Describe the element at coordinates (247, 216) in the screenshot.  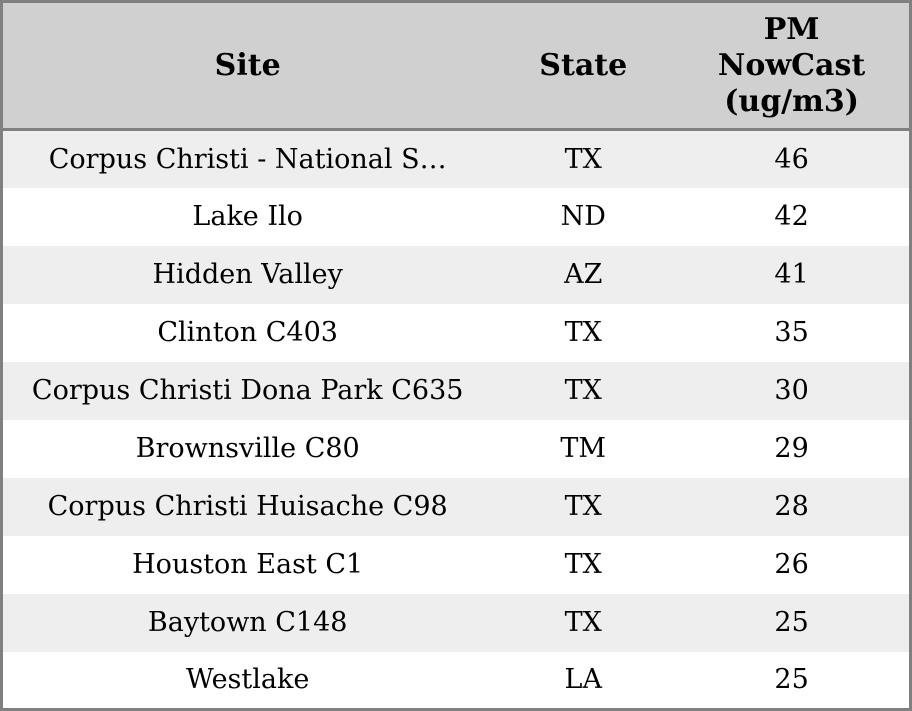
I see `site-cell: Lake Ilo` at that location.